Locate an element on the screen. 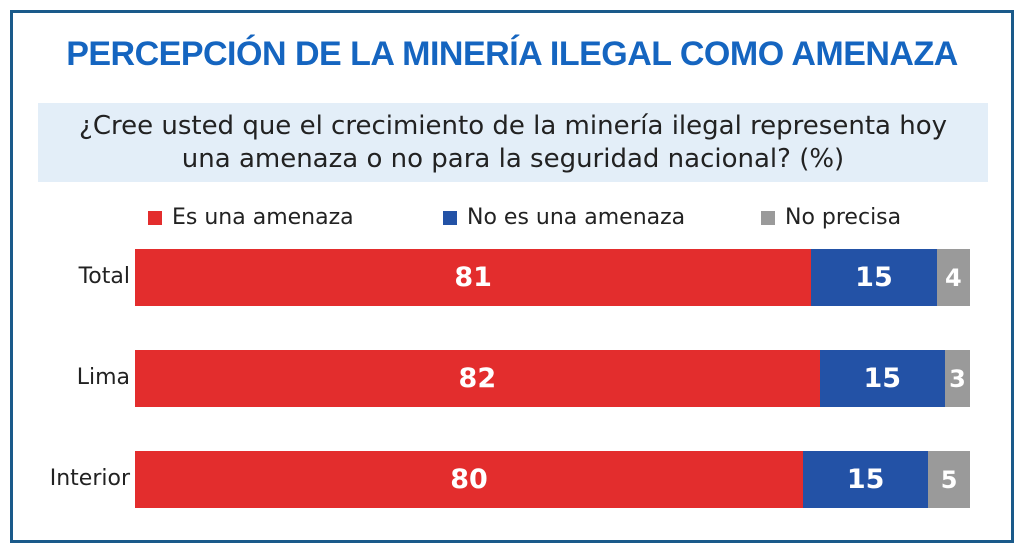  bar-row-total: 81 15 4 is located at coordinates (552, 277).